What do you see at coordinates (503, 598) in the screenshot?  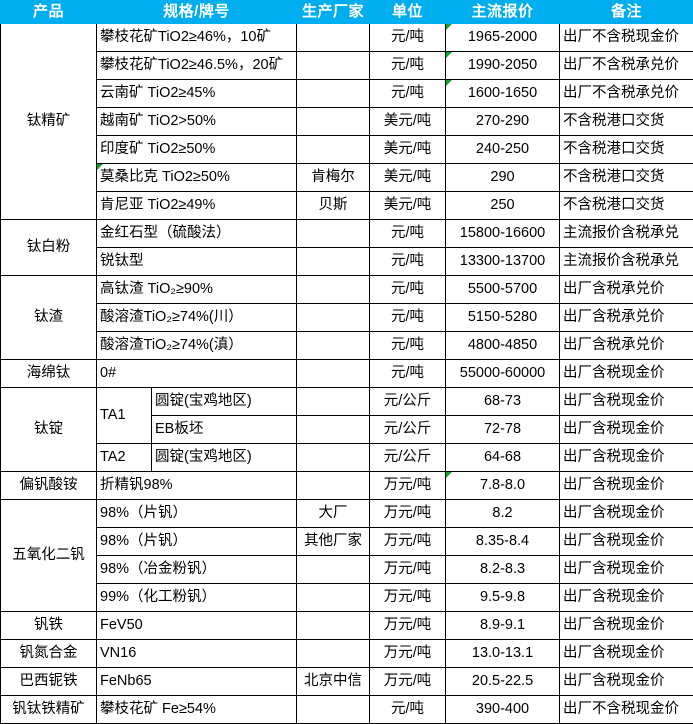 I see `price-cell: 9.5-9.8` at bounding box center [503, 598].